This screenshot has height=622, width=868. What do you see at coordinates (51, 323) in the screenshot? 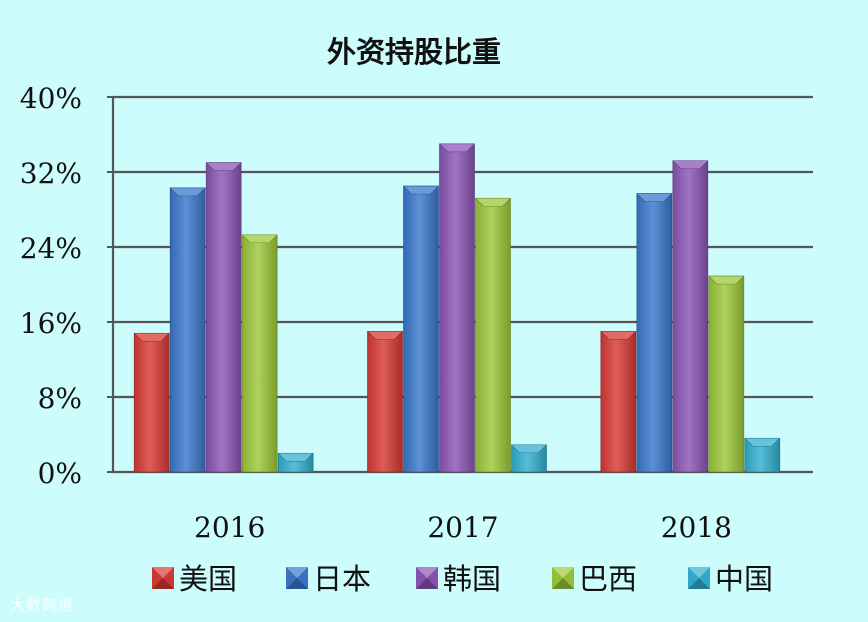
I see `y-tick-label: 16%` at bounding box center [51, 323].